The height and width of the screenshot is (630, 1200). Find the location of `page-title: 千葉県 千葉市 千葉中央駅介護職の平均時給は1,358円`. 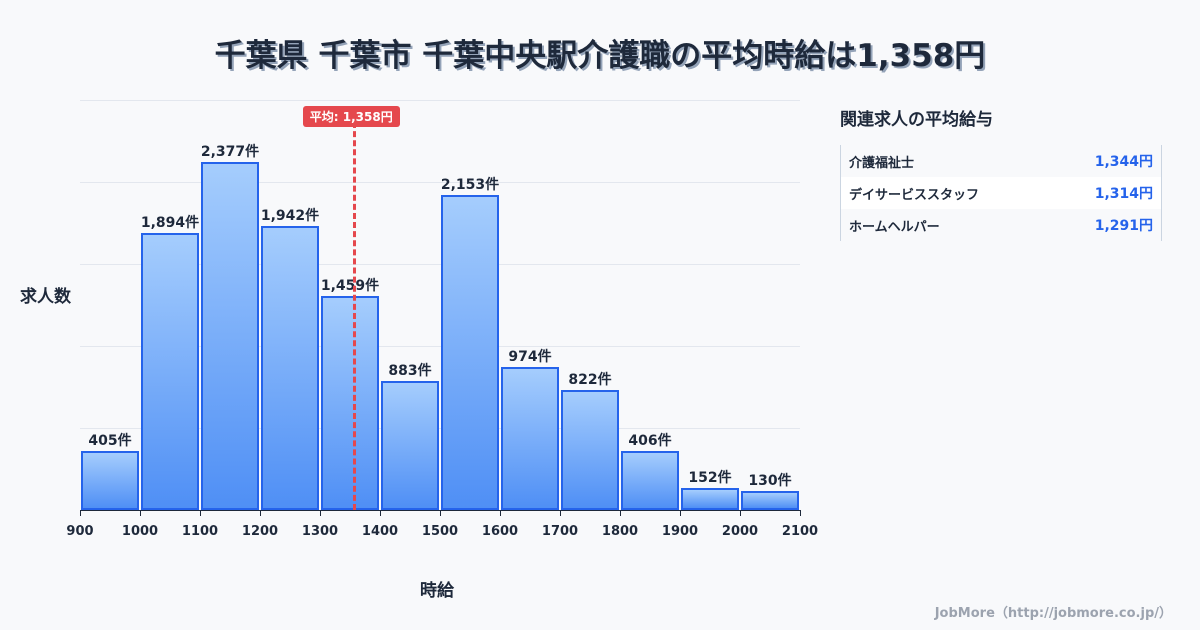

page-title: 千葉県 千葉市 千葉中央駅介護職の平均時給は1,358円 is located at coordinates (600, 56).